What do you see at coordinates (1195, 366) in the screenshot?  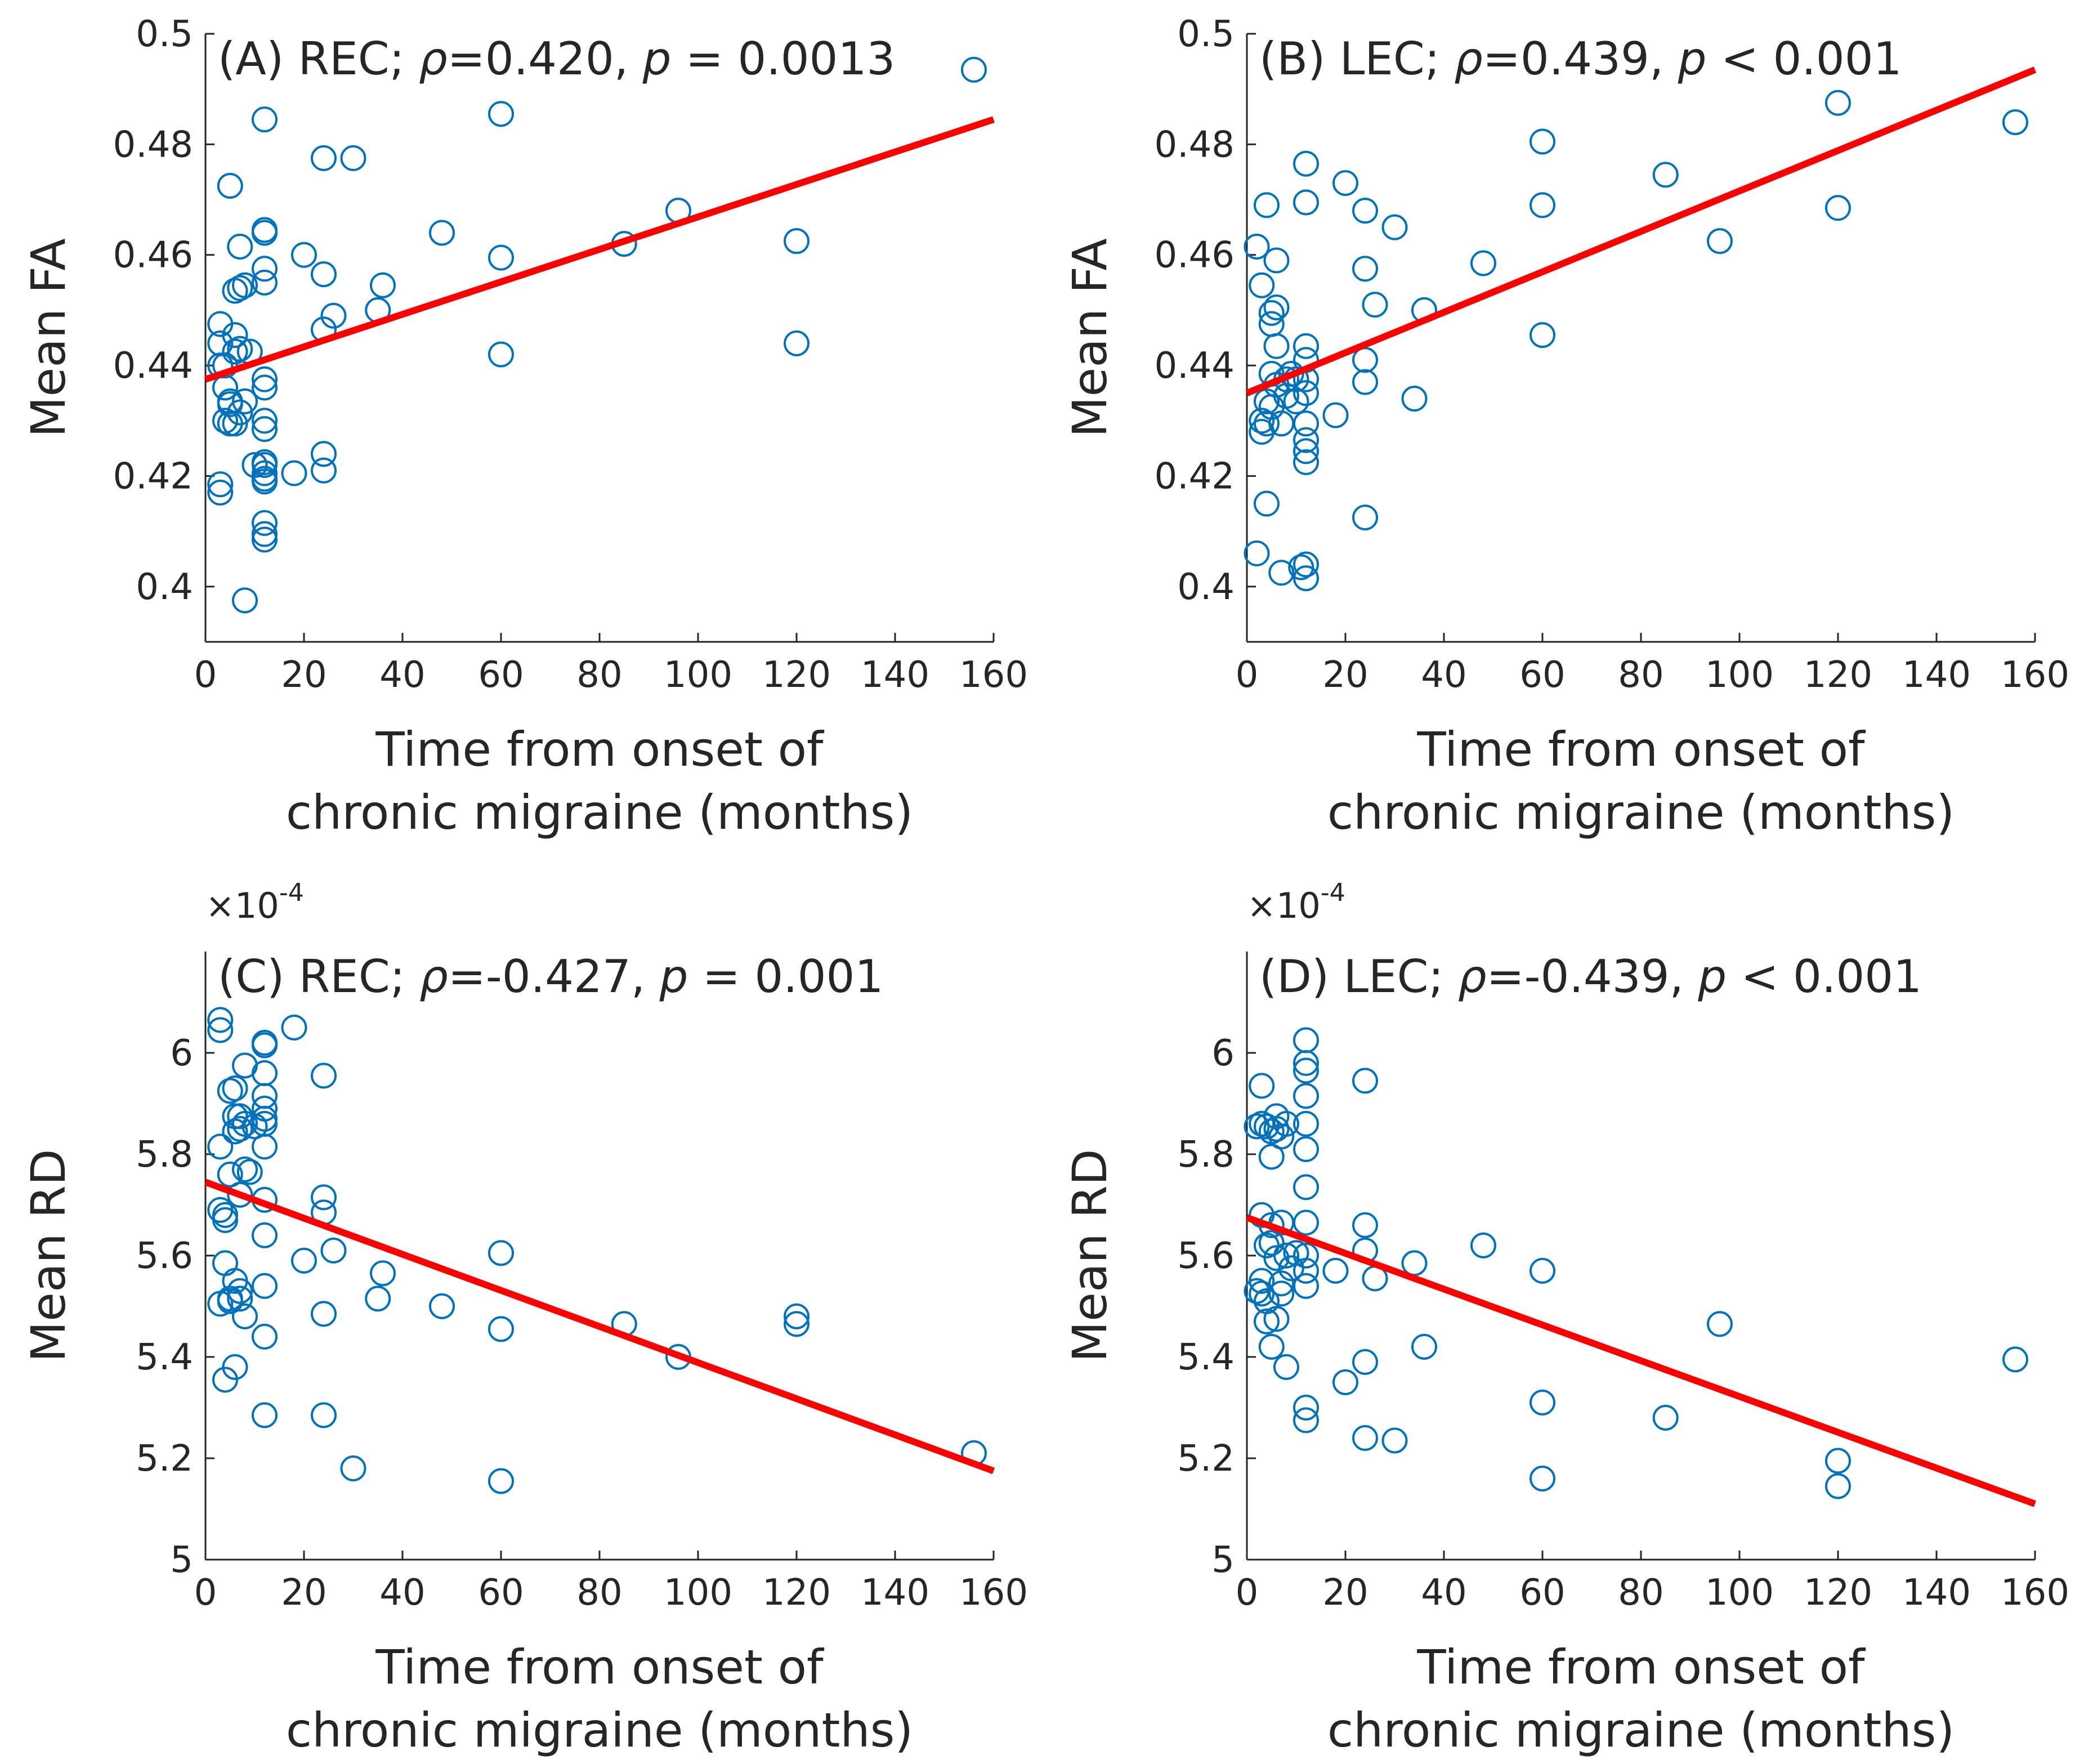 I see `y-tick-label: 0.44` at bounding box center [1195, 366].